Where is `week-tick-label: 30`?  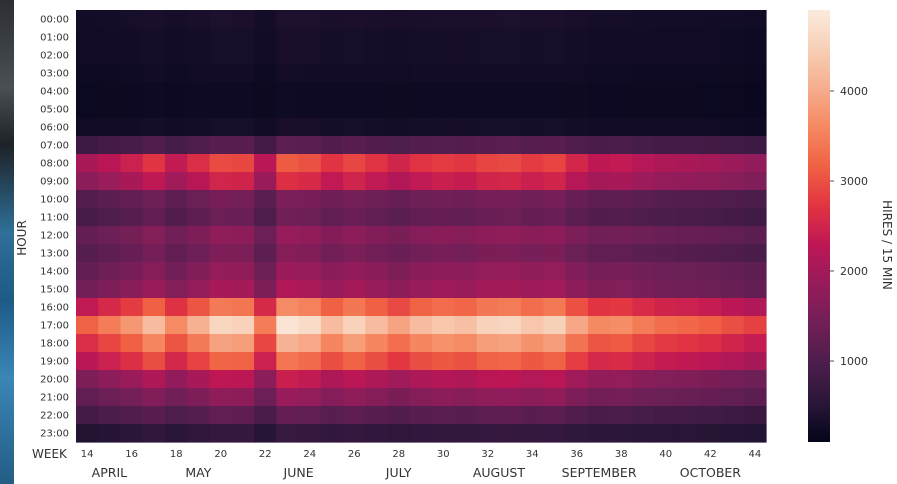 week-tick-label: 30 is located at coordinates (443, 454).